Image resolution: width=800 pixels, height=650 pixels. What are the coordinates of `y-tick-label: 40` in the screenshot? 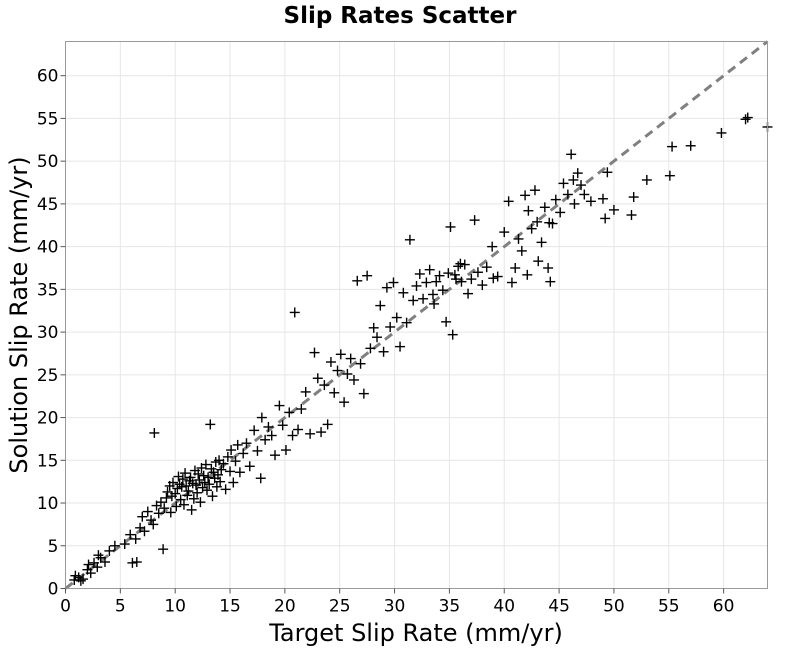 It's located at (48, 248).